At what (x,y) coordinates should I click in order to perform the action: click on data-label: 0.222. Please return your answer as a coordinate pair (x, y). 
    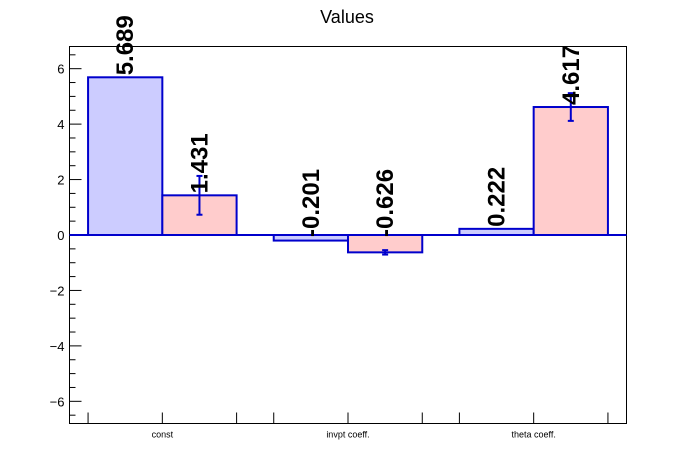
    Looking at the image, I should click on (497, 197).